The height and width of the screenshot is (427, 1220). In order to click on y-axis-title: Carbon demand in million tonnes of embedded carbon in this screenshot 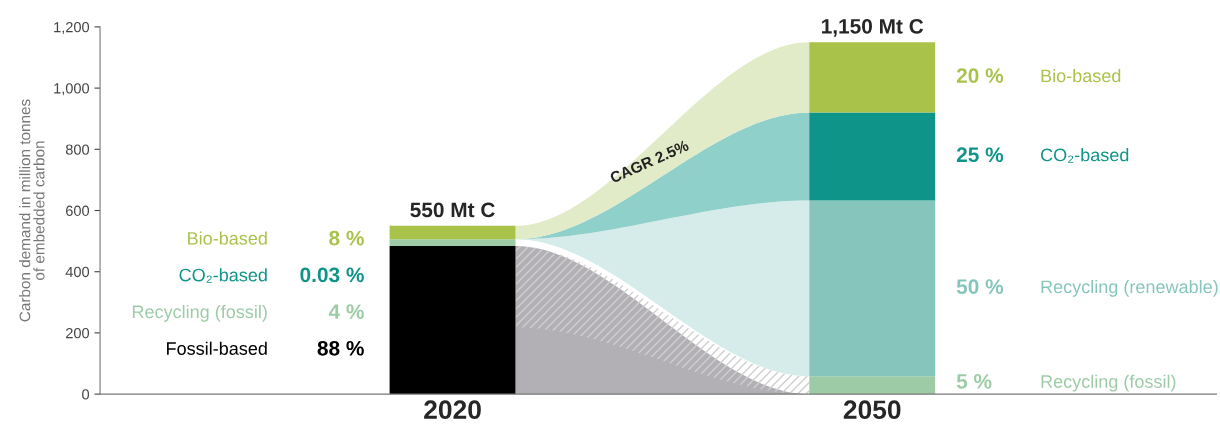, I will do `click(32, 210)`.